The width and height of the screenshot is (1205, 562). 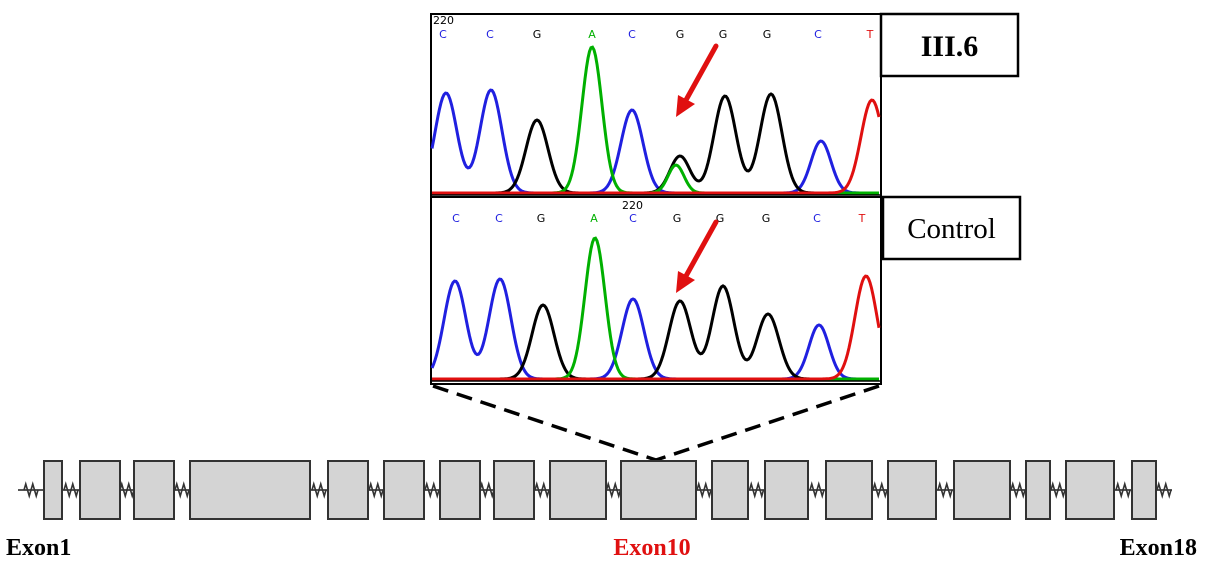 I want to click on sample-label-mutant: III.6, so click(x=950, y=46).